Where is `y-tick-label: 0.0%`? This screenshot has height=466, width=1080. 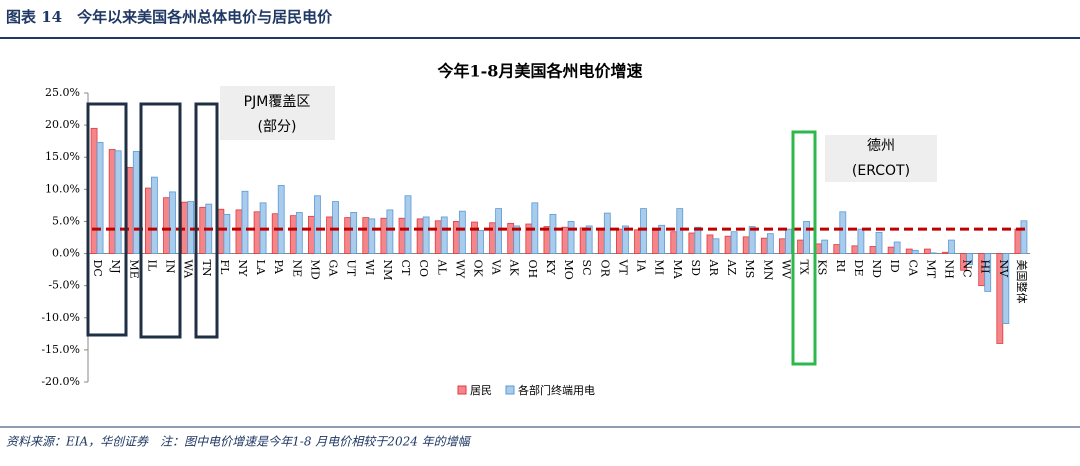 y-tick-label: 0.0% is located at coordinates (66, 253).